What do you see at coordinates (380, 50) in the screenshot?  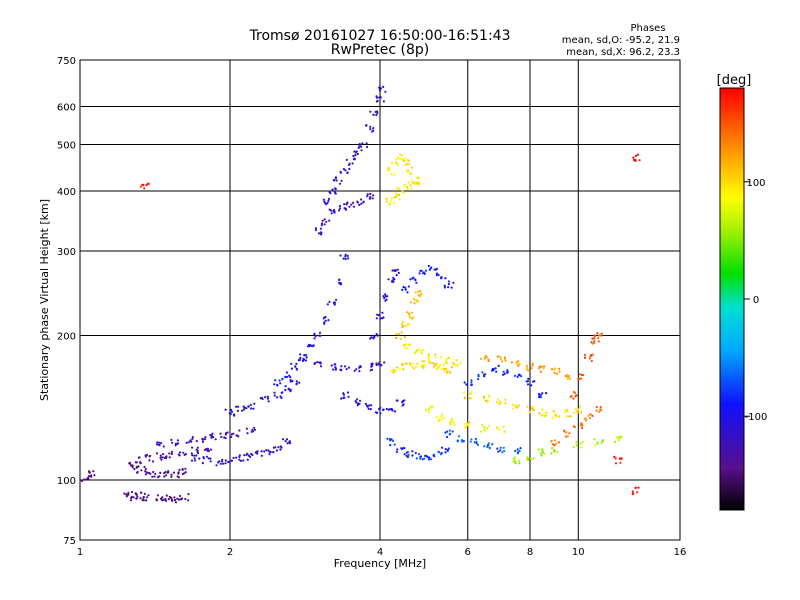 I see `chart-subtitle: RwPretec (8p)` at bounding box center [380, 50].